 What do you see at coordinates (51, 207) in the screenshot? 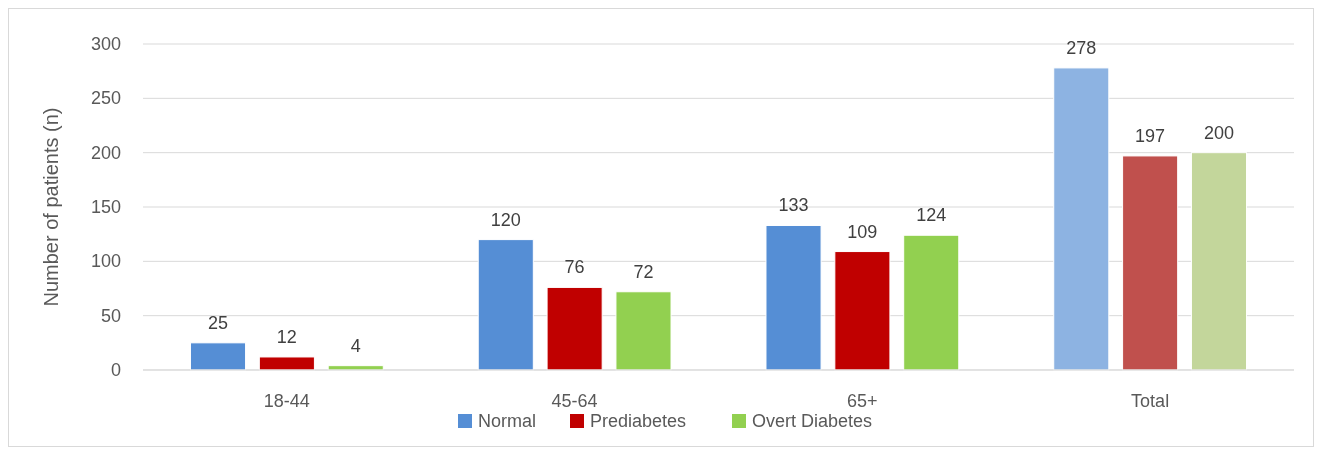
I see `y-axis-title: Number of patients (n)` at bounding box center [51, 207].